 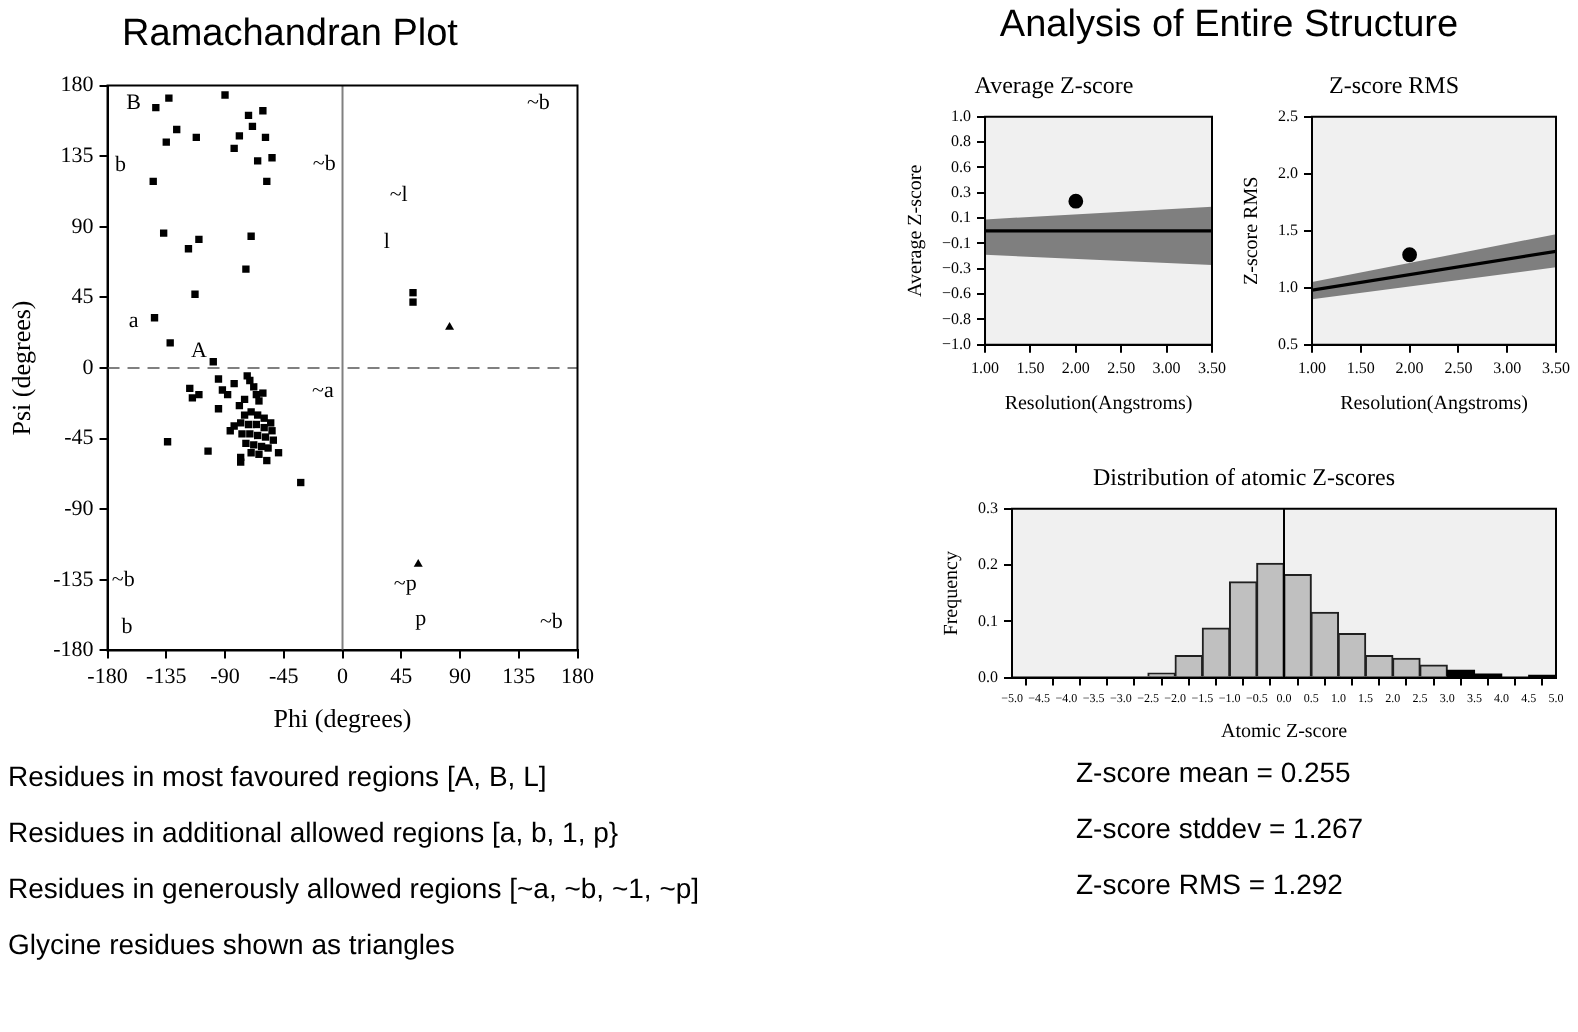 I want to click on x-axis-title: Atomic Z-score, so click(x=1284, y=732).